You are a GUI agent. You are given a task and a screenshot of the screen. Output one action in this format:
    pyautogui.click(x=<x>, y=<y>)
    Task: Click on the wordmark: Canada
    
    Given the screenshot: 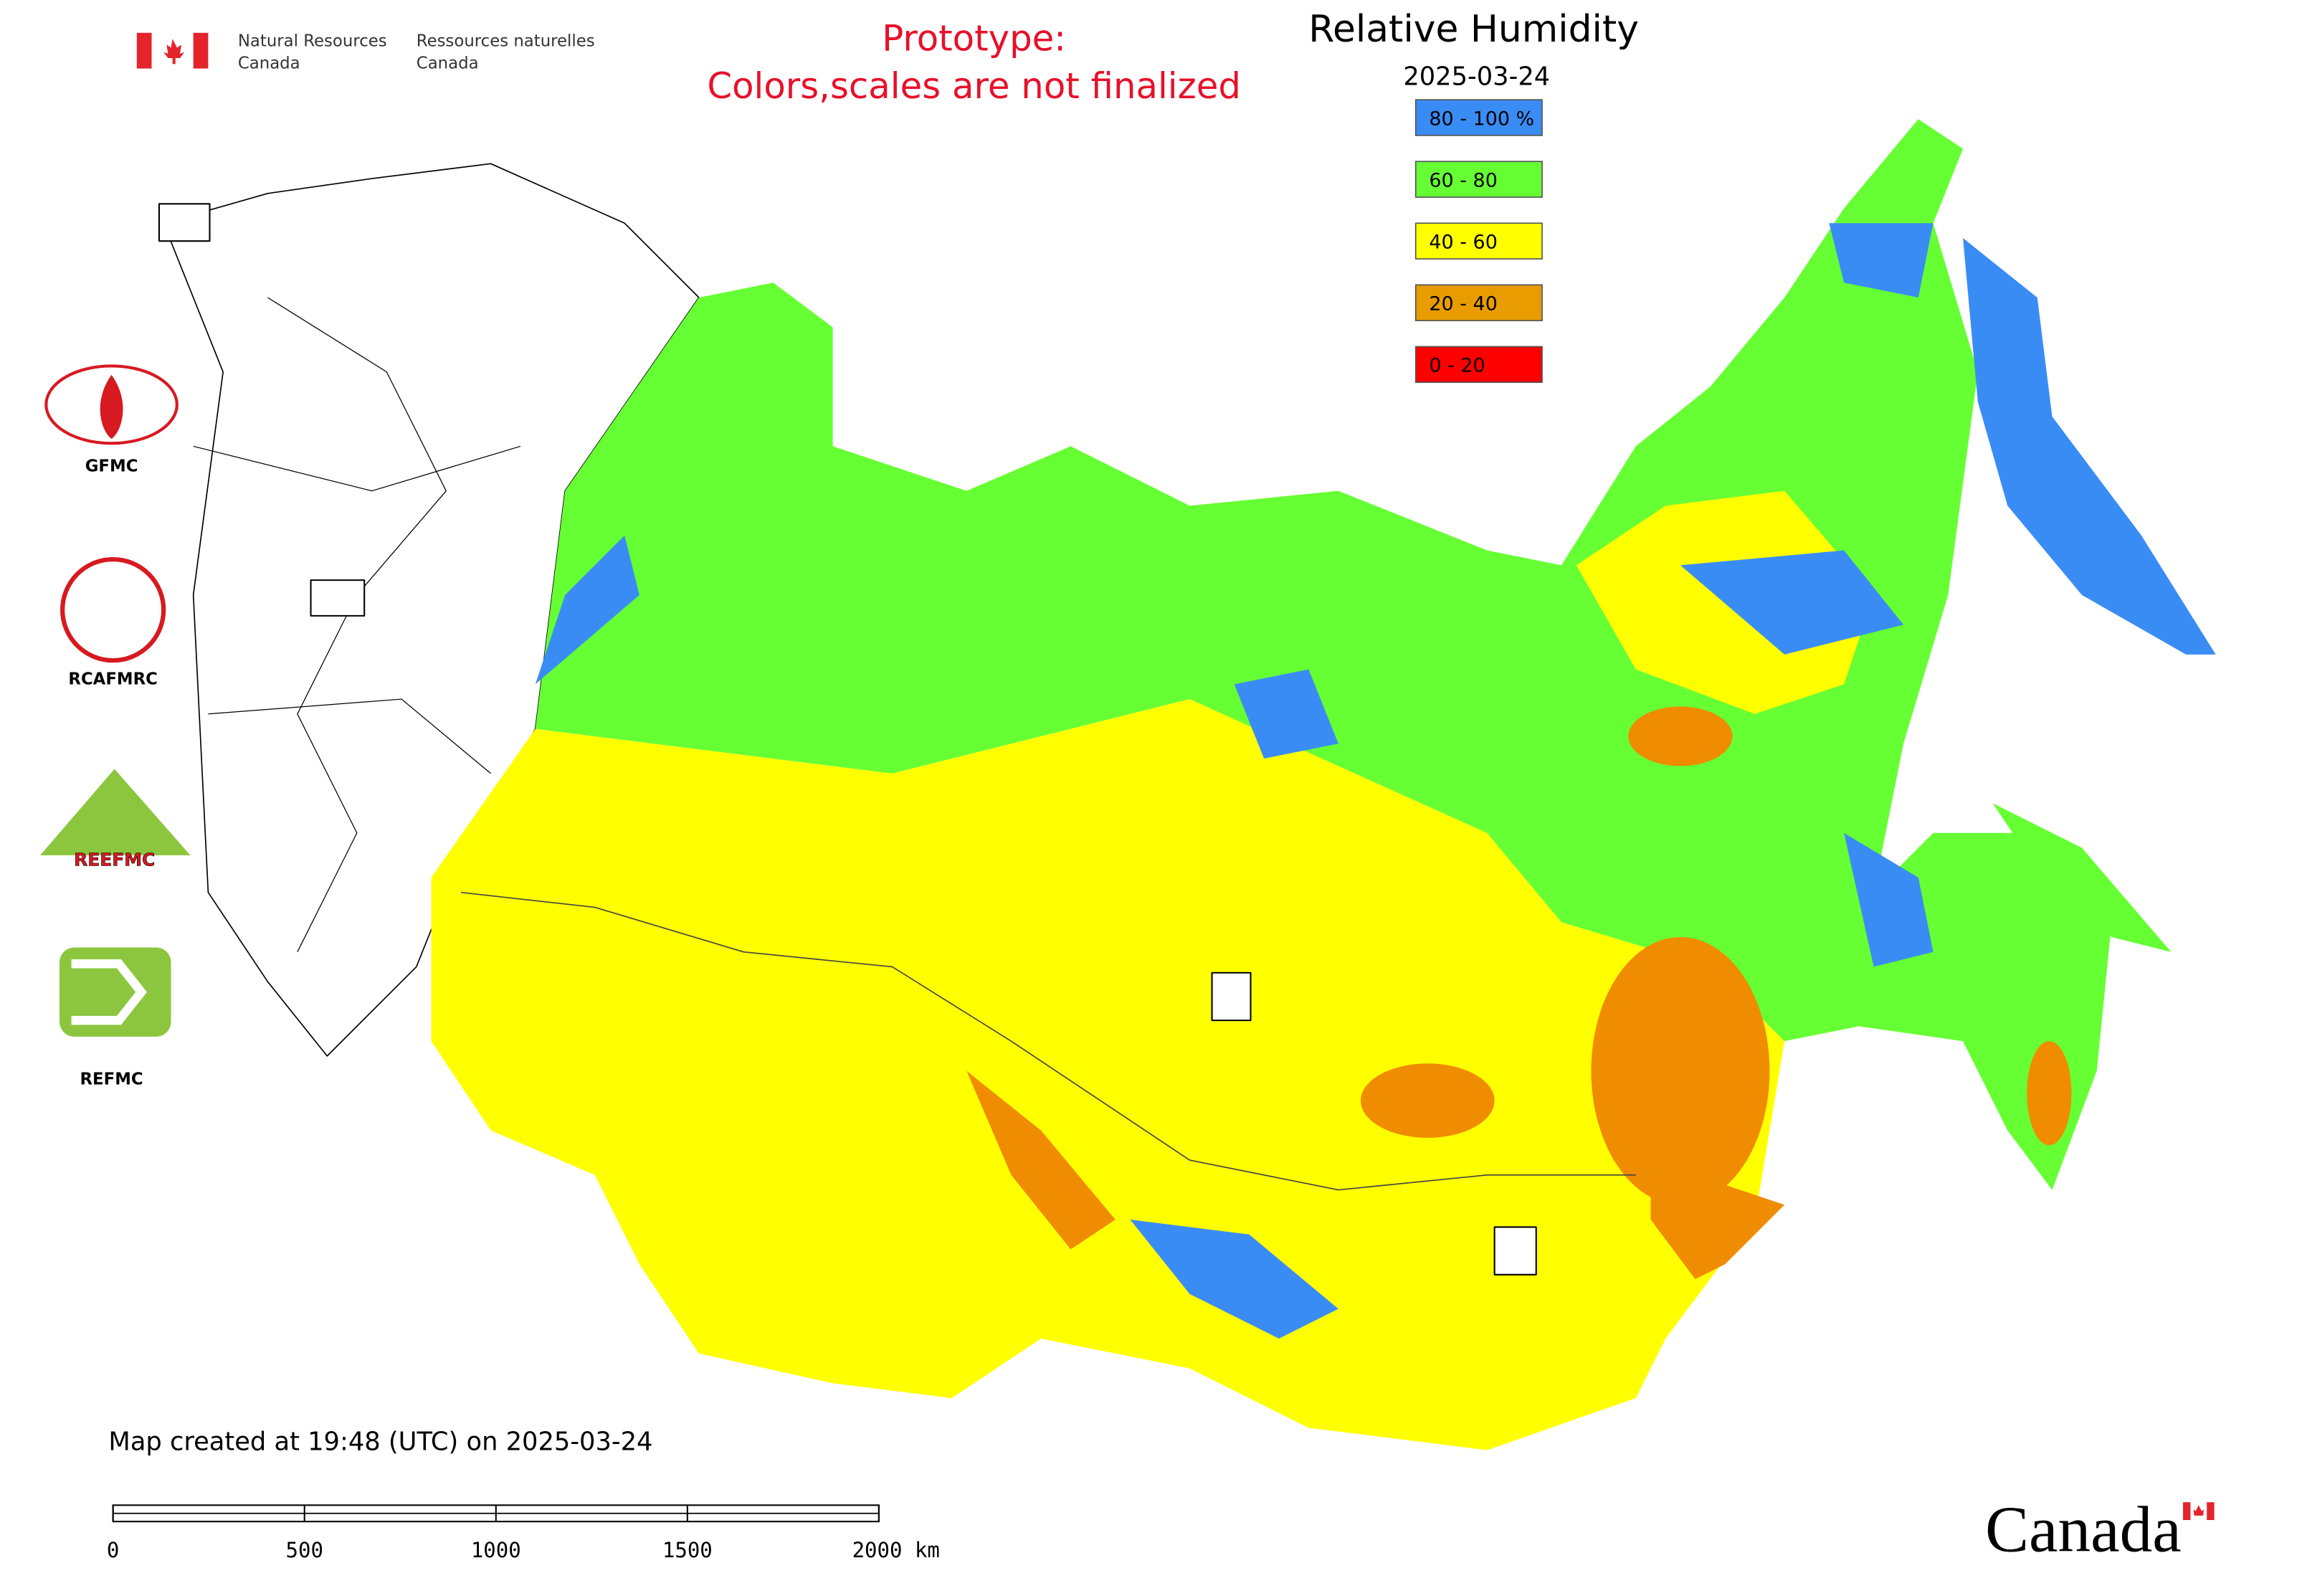 What is the action you would take?
    pyautogui.click(x=2084, y=1529)
    